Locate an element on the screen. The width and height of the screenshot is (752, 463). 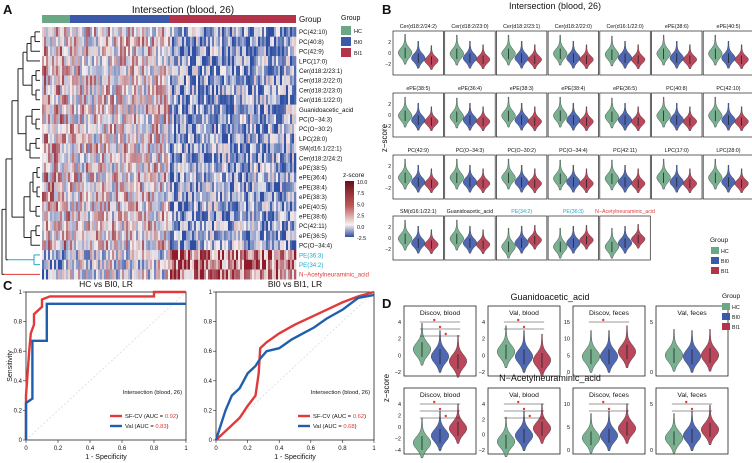
violin-d-ytick: 4 is located at coordinates (483, 405).